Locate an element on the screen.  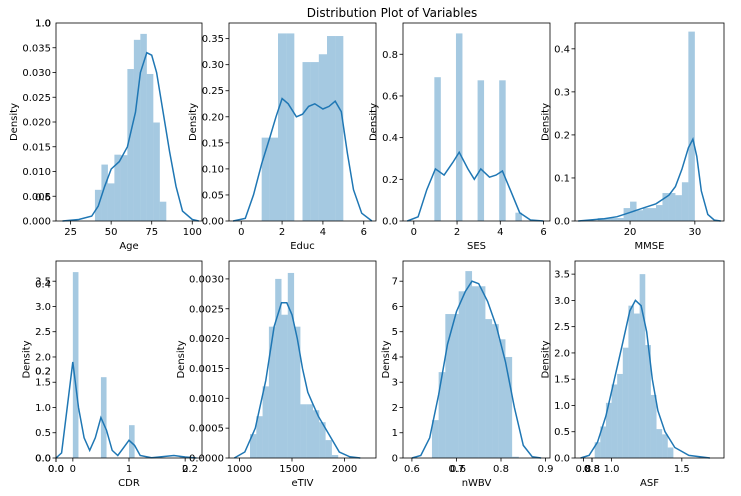
overlay-x-tick-label: 0.0 is located at coordinates (56, 469).